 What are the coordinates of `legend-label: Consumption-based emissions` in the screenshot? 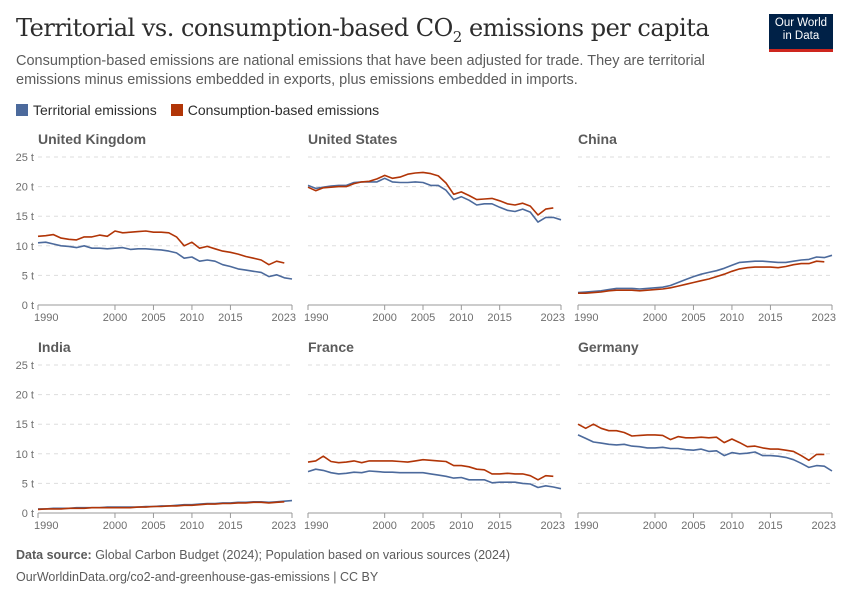 It's located at (283, 110).